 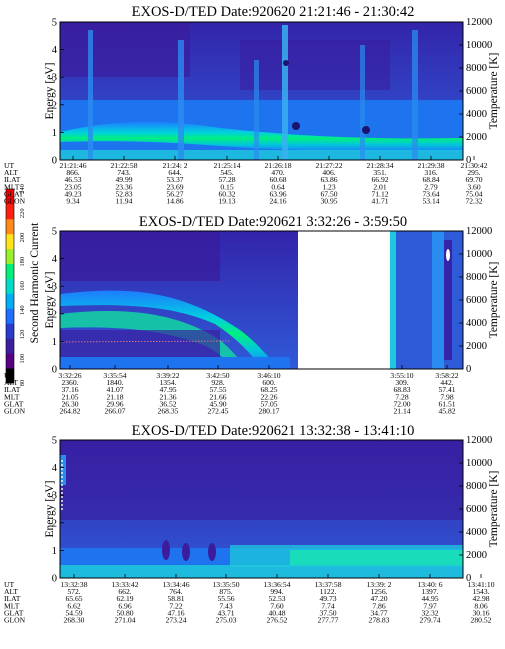 I want to click on ephemeris-cell: 309., so click(x=401, y=382).